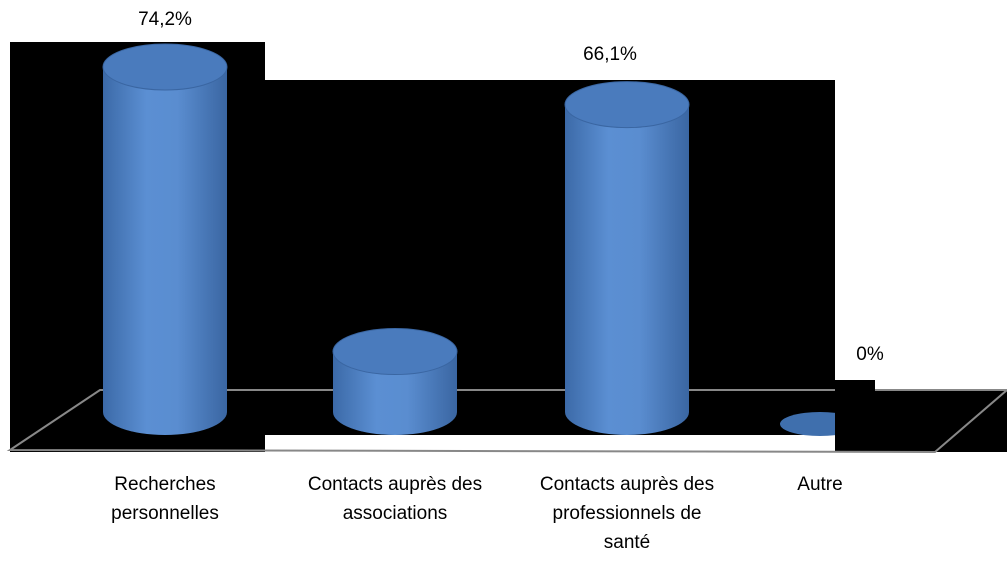 This screenshot has height=562, width=1007. What do you see at coordinates (506, 421) in the screenshot?
I see `floor` at bounding box center [506, 421].